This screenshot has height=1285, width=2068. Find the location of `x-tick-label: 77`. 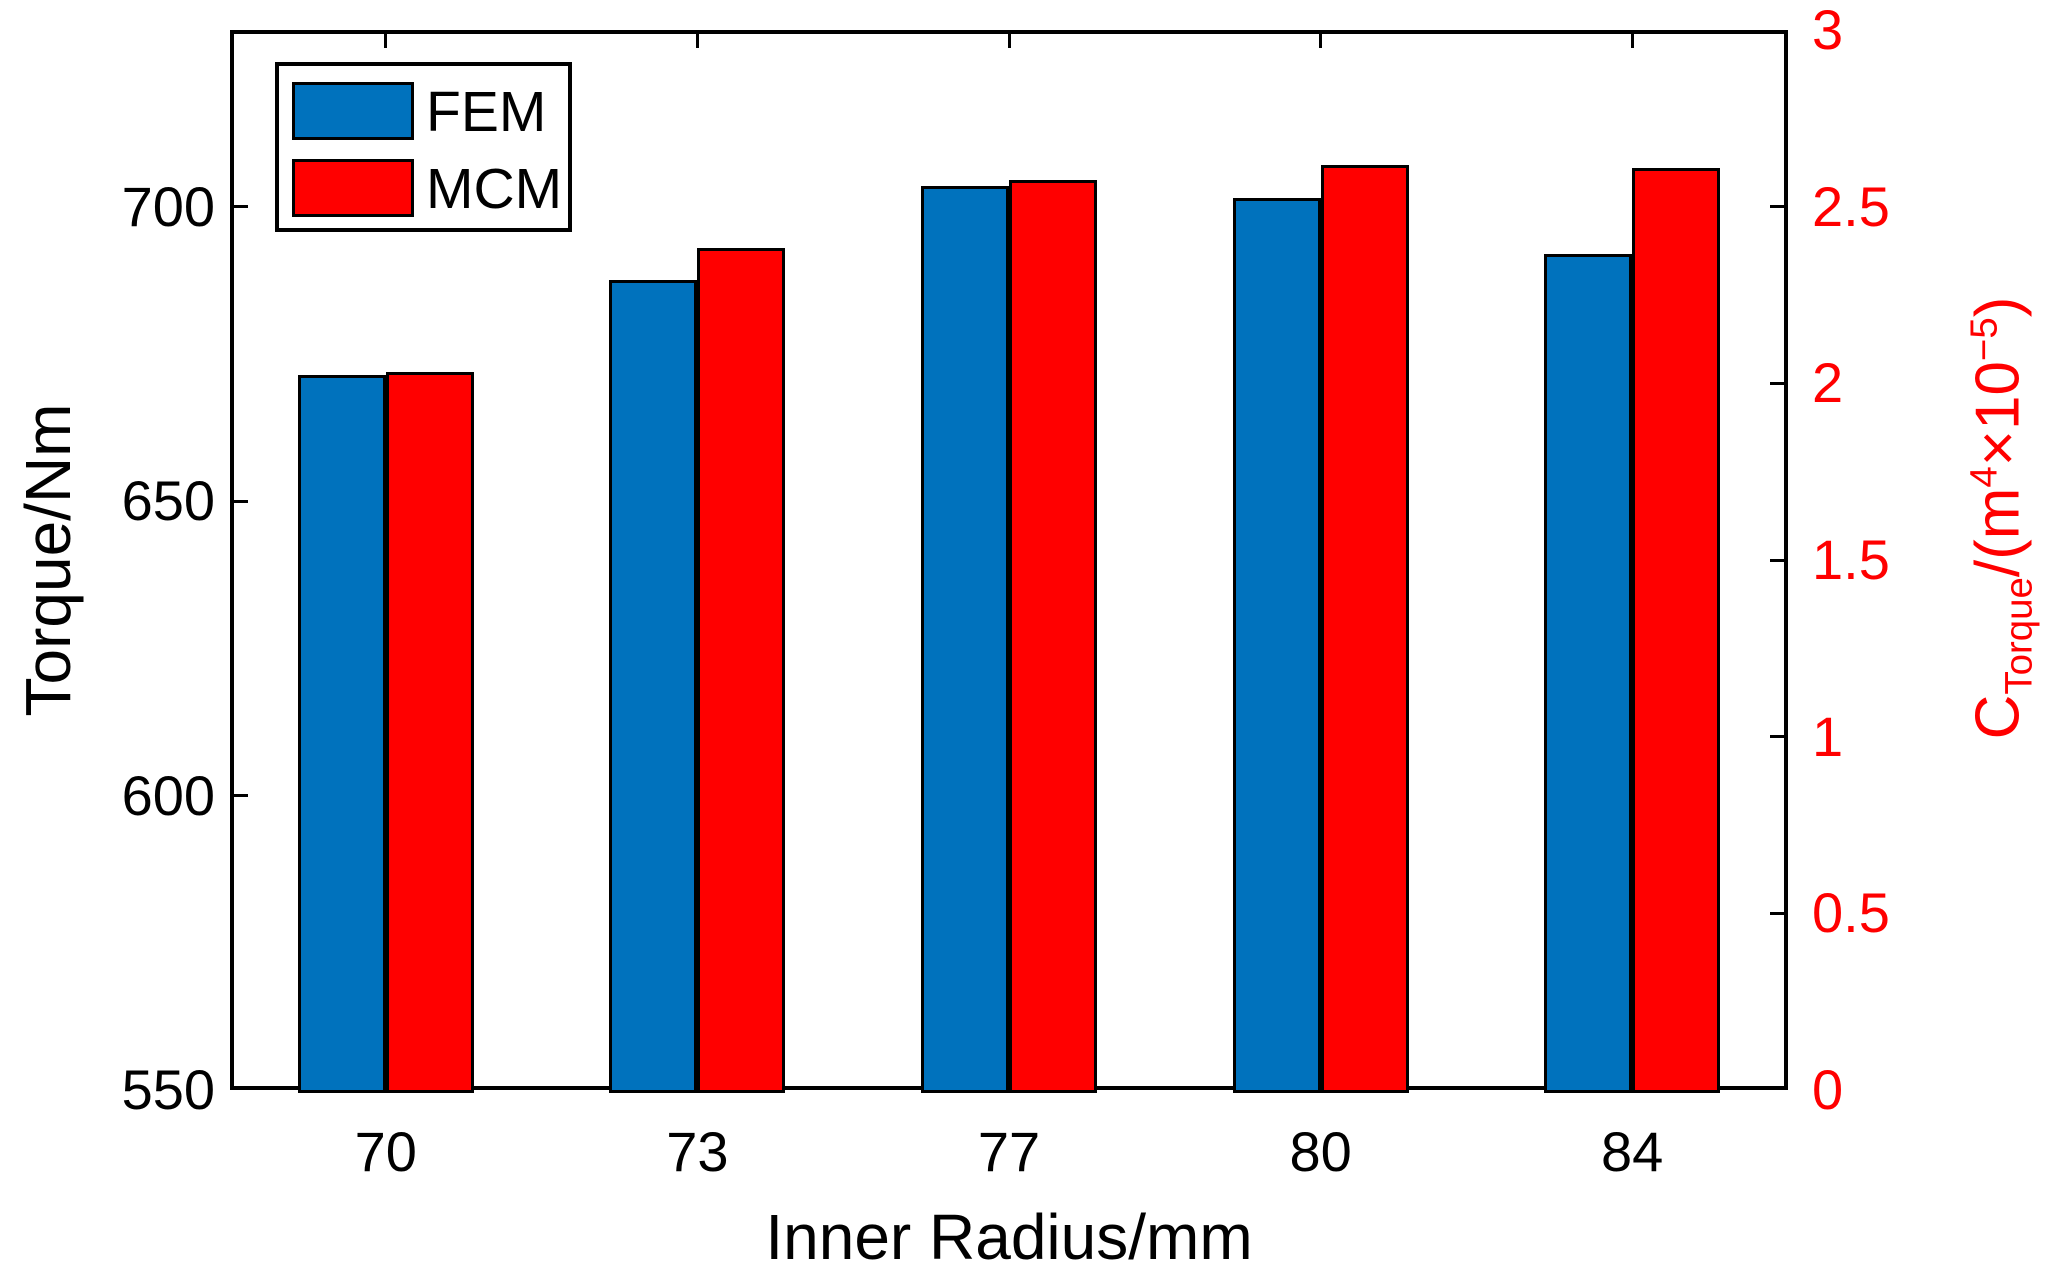

x-tick-label: 77 is located at coordinates (1009, 1151).